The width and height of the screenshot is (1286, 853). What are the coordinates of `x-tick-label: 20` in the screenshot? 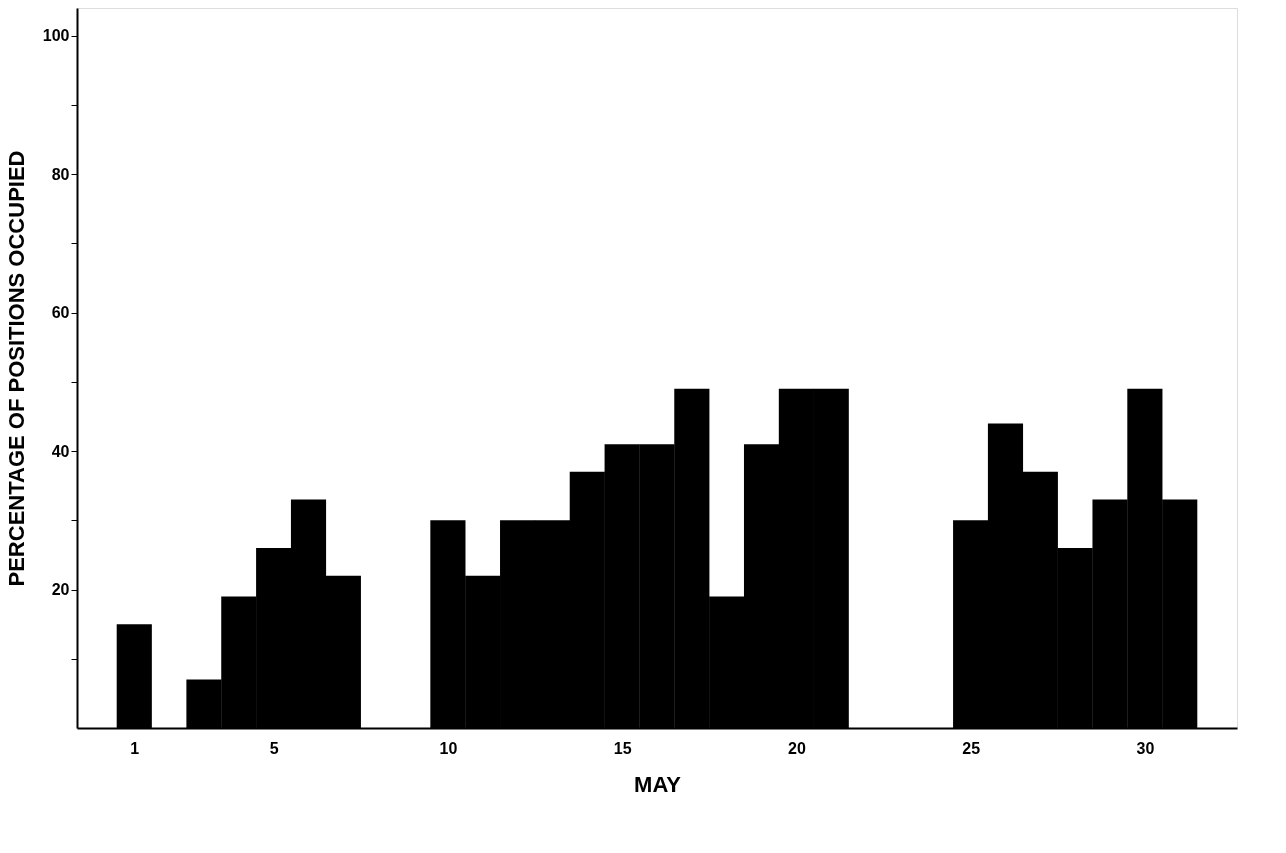 It's located at (797, 748).